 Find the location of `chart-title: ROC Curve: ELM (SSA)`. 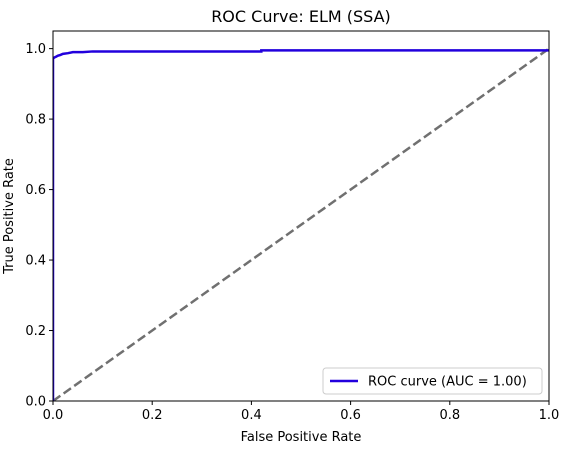

chart-title: ROC Curve: ELM (SSA) is located at coordinates (301, 16).